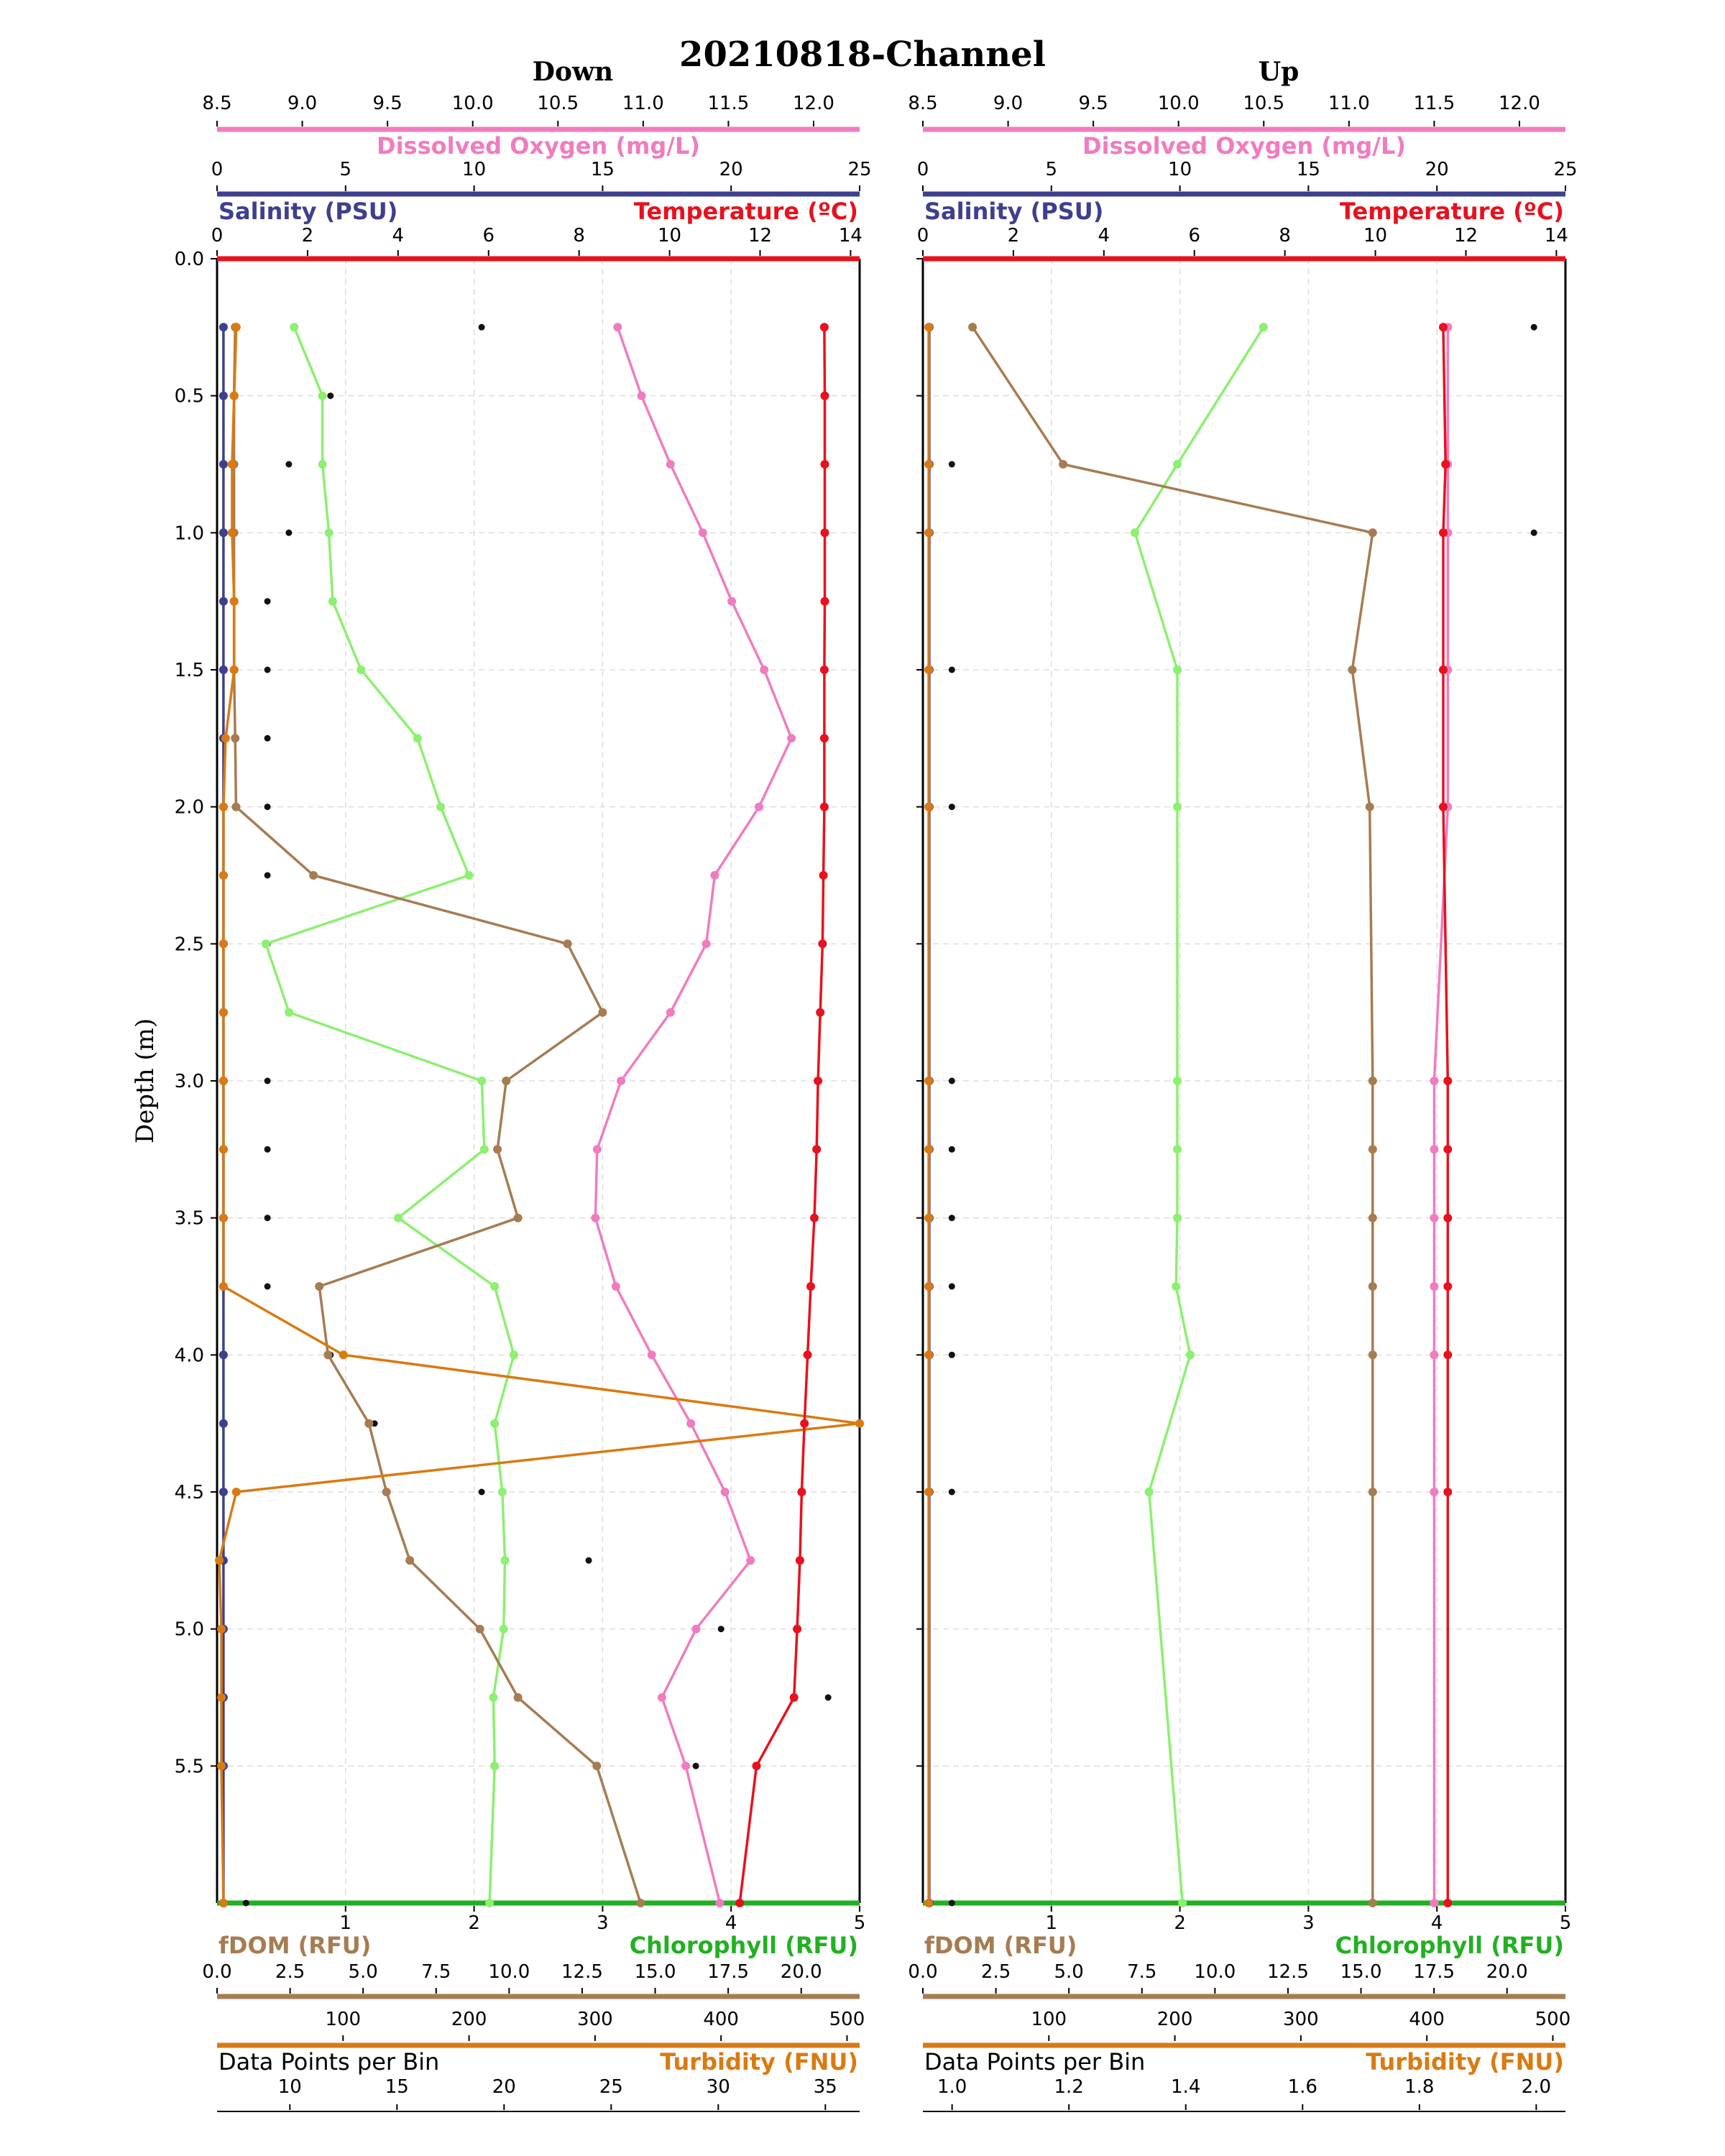  What do you see at coordinates (217, 236) in the screenshot?
I see `temperature-axis-tick-label: 0` at bounding box center [217, 236].